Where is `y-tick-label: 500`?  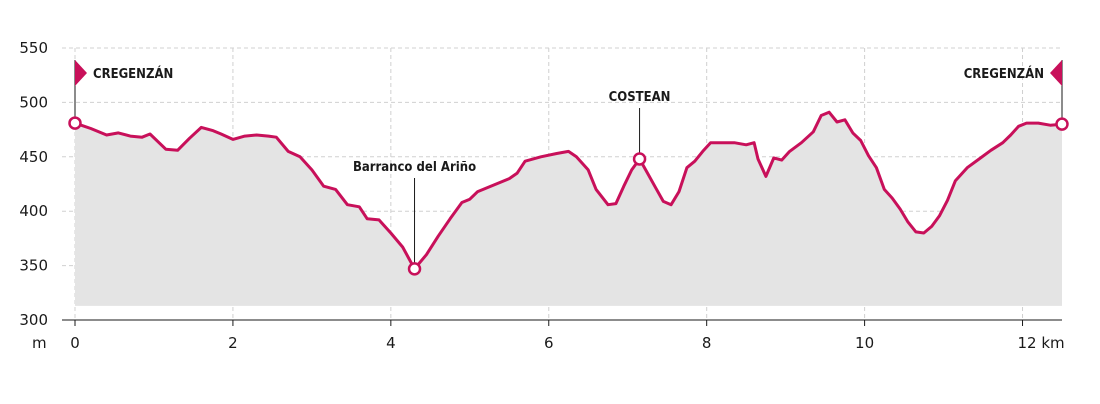
y-tick-label: 500 is located at coordinates (33, 102).